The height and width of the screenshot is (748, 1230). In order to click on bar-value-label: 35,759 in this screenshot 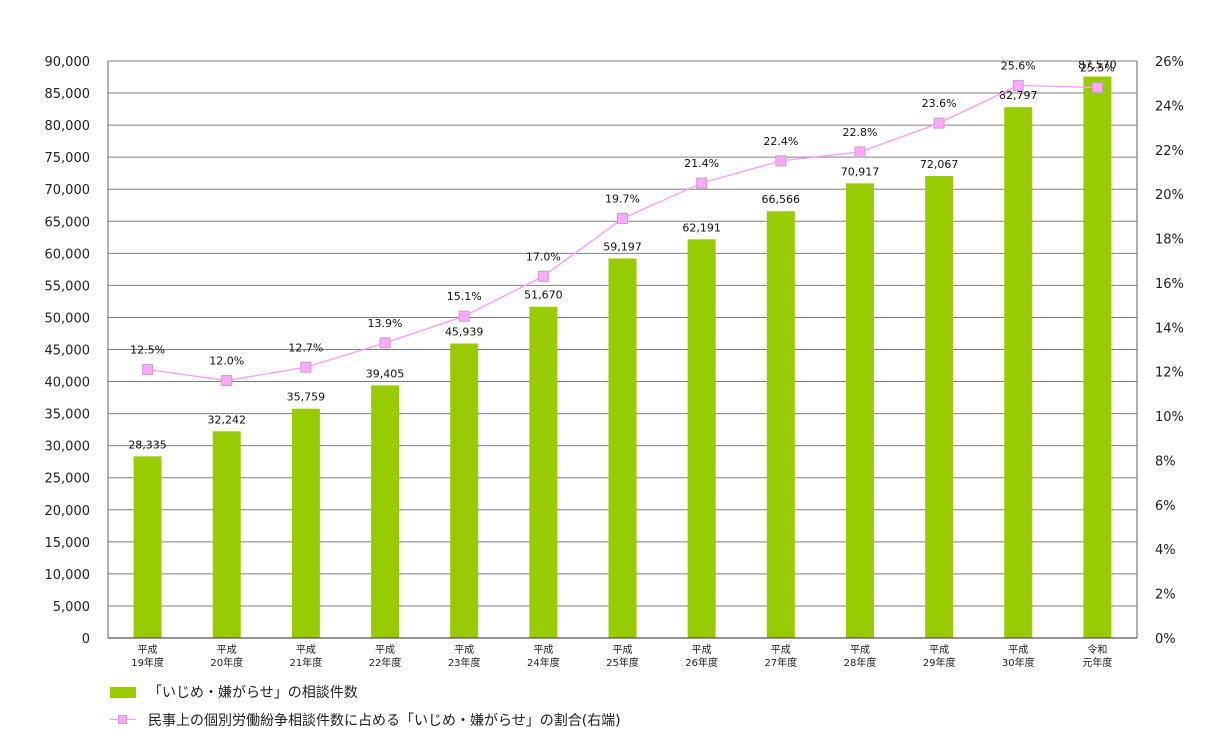, I will do `click(306, 397)`.